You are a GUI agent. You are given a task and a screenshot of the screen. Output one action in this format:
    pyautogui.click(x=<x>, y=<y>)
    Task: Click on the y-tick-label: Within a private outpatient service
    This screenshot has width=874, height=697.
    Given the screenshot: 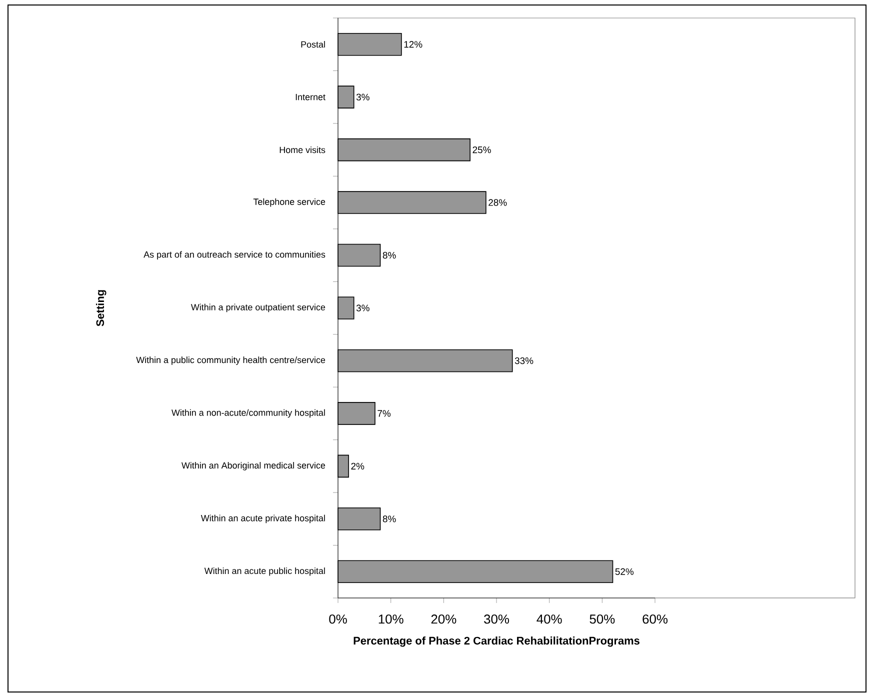 What is the action you would take?
    pyautogui.click(x=258, y=308)
    